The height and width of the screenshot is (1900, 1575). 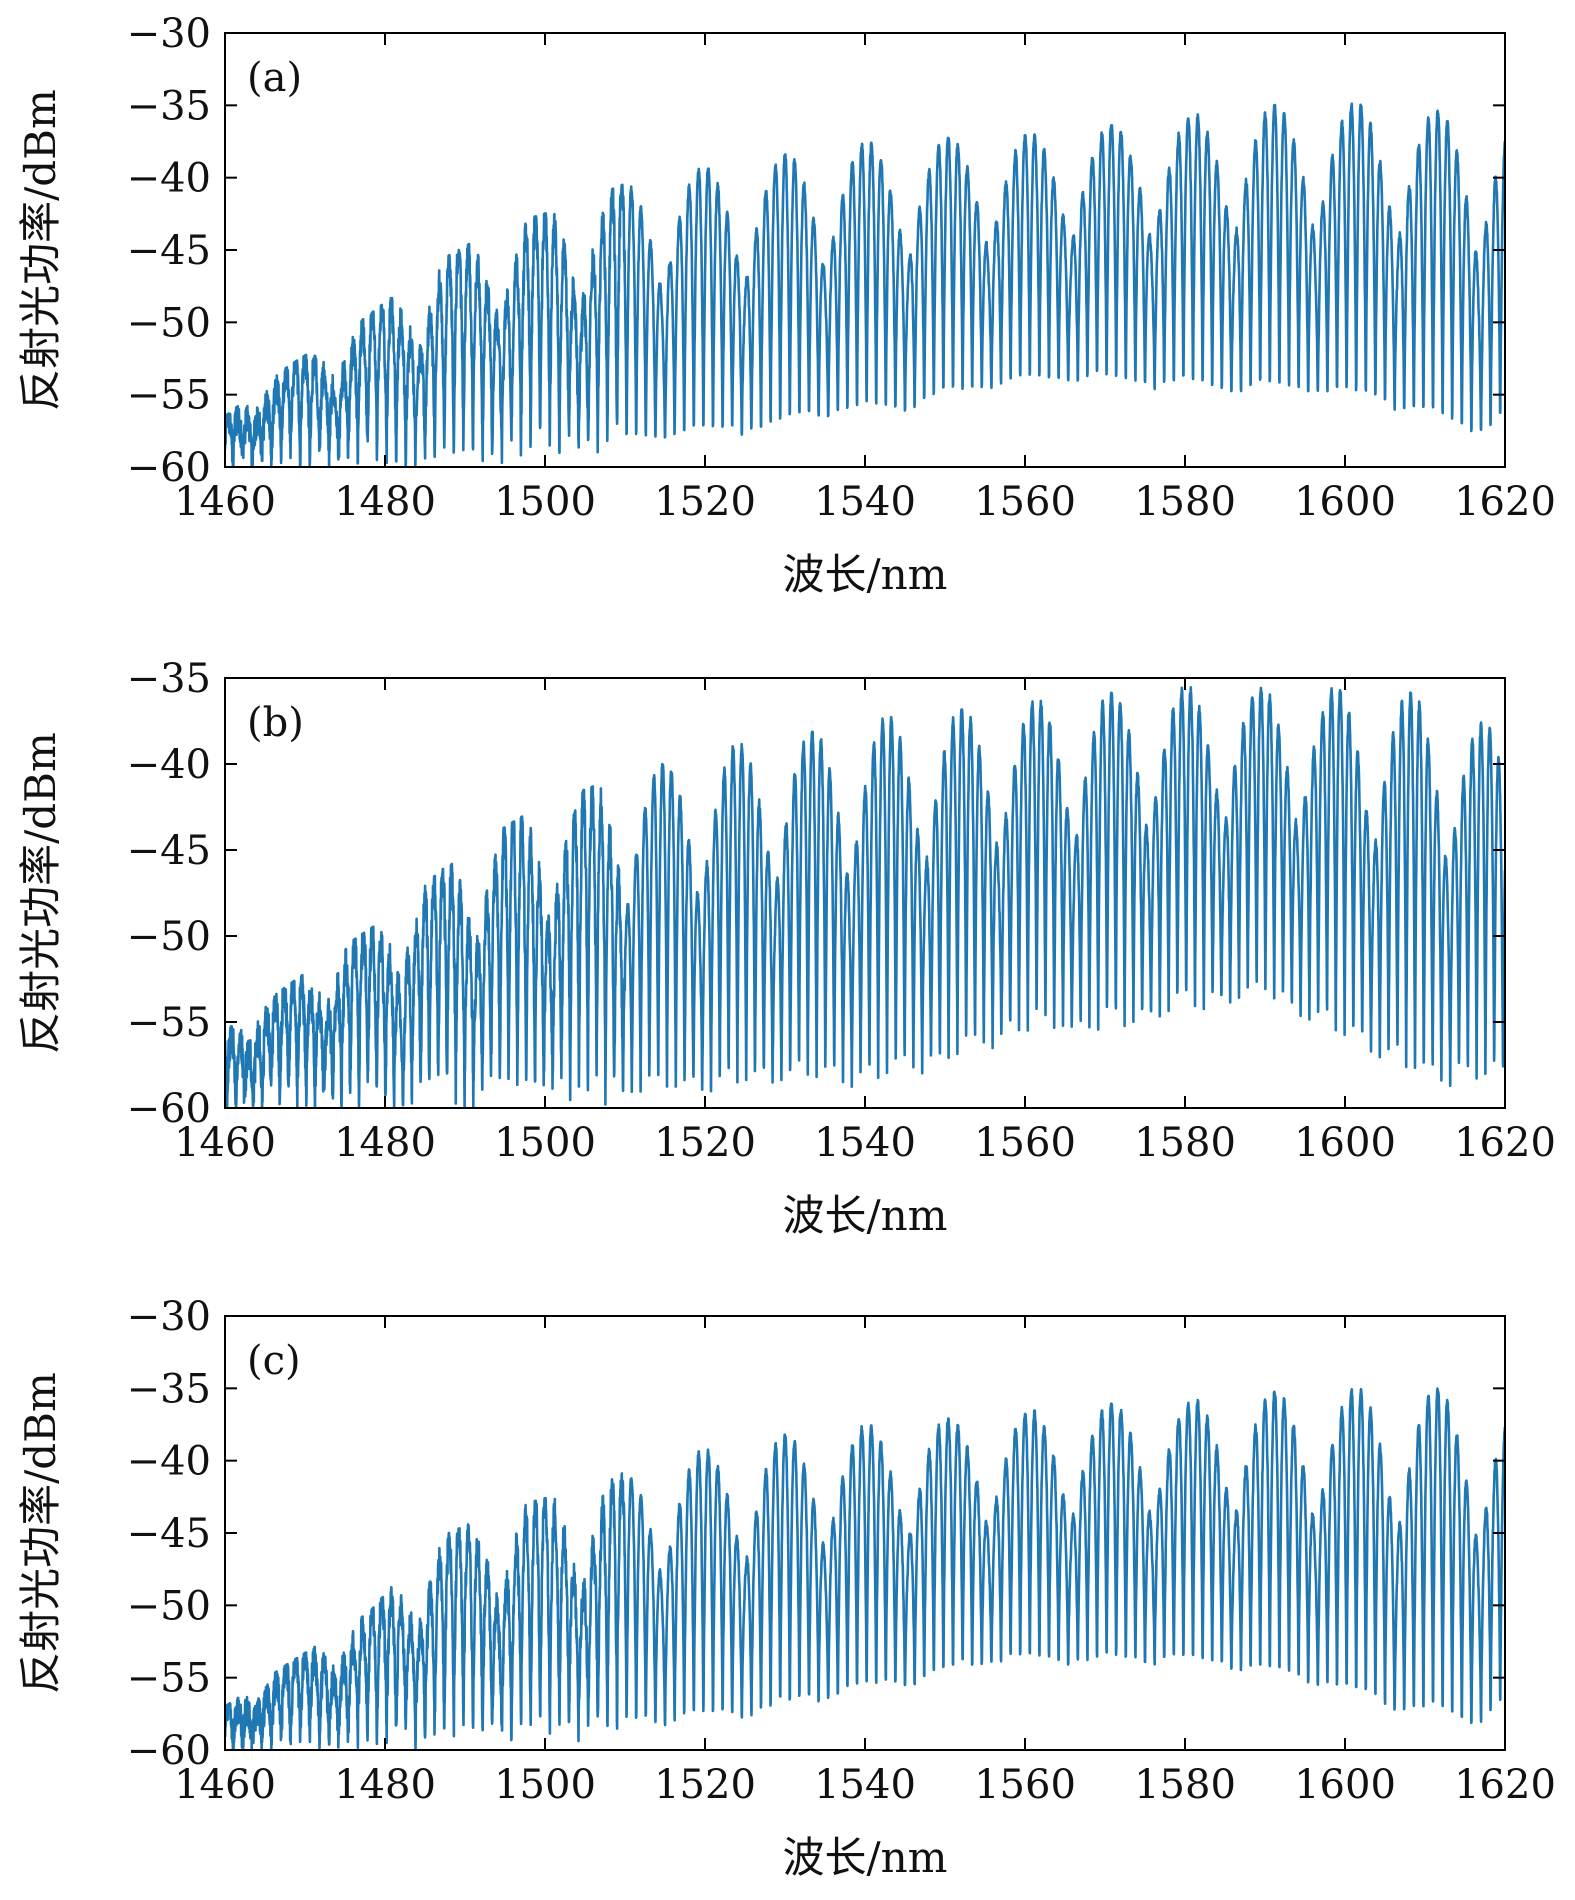 What do you see at coordinates (275, 723) in the screenshot?
I see `panel-label: (b)` at bounding box center [275, 723].